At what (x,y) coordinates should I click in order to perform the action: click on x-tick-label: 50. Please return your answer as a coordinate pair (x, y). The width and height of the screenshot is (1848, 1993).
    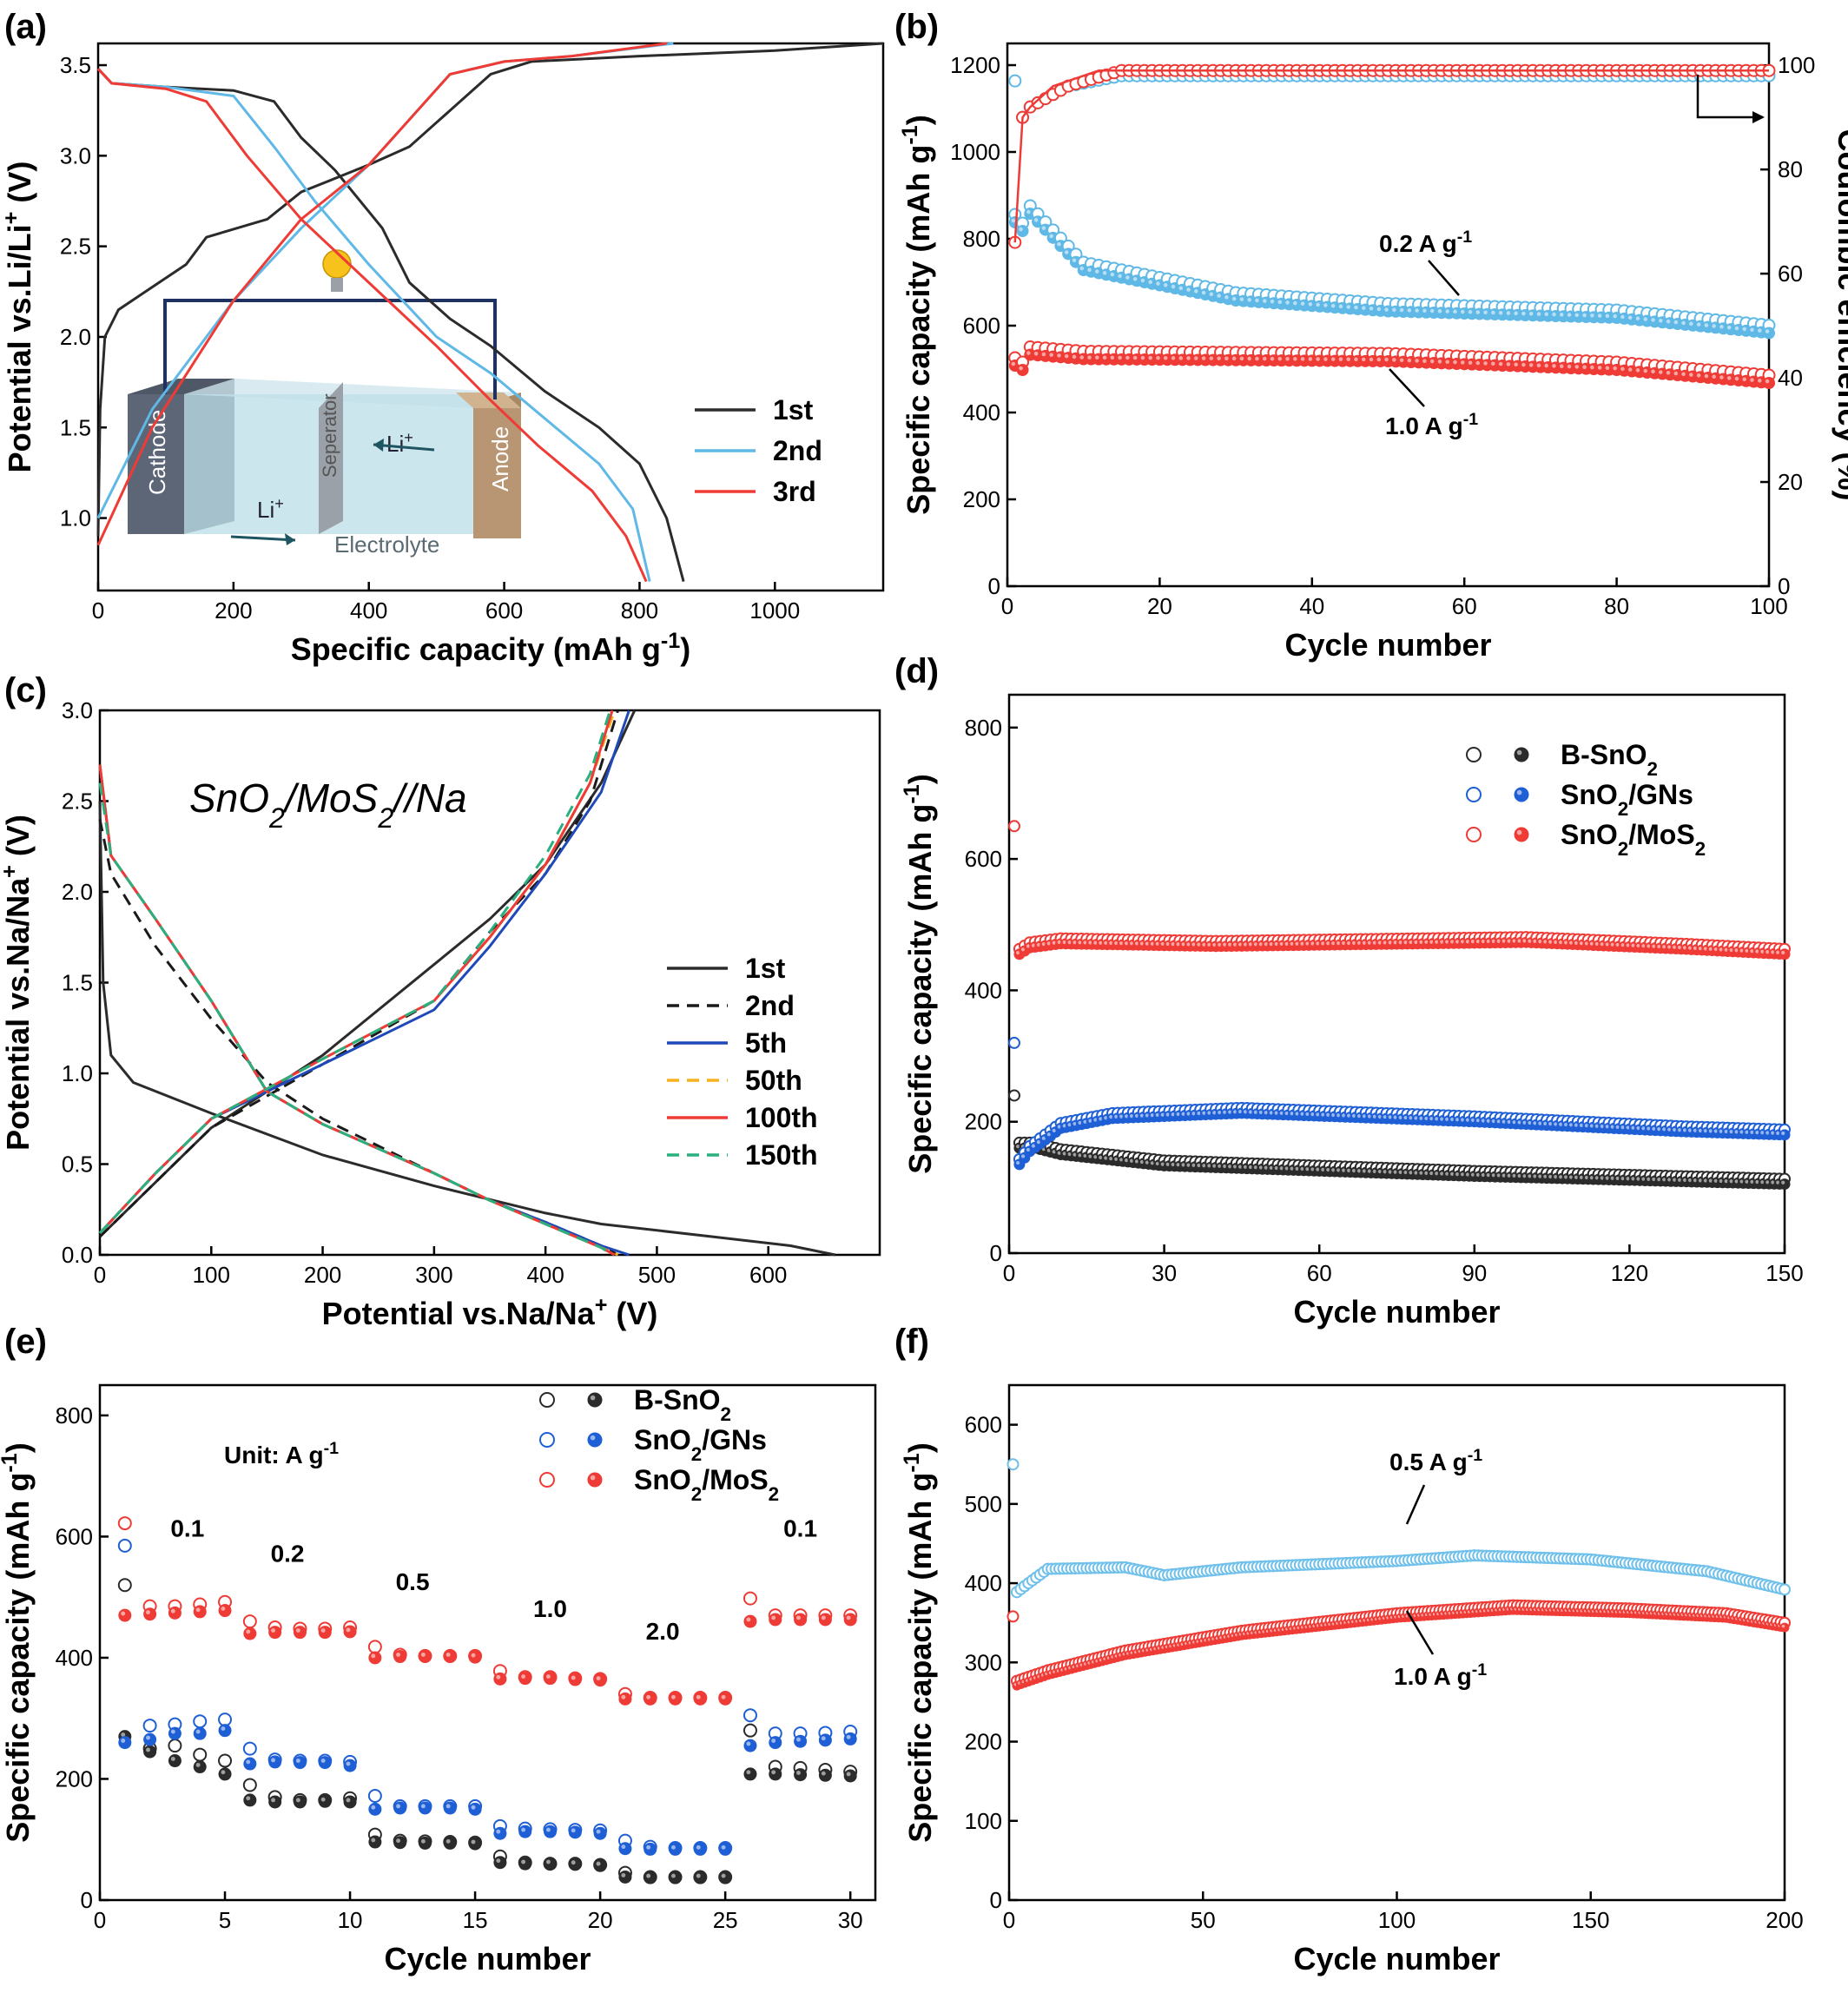
    Looking at the image, I should click on (1204, 1920).